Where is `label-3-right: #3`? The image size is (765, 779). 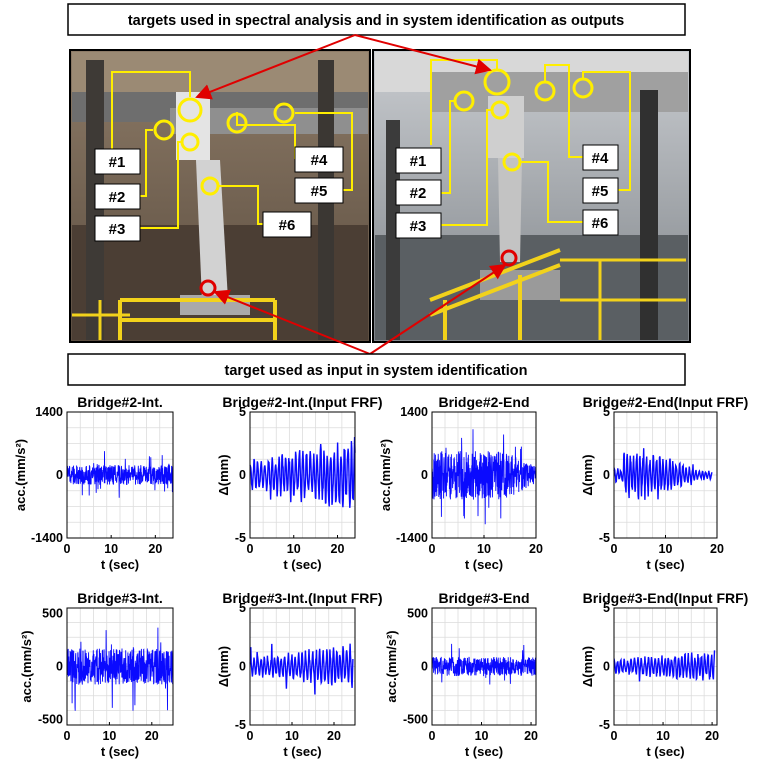
label-3-right: #3 is located at coordinates (418, 226).